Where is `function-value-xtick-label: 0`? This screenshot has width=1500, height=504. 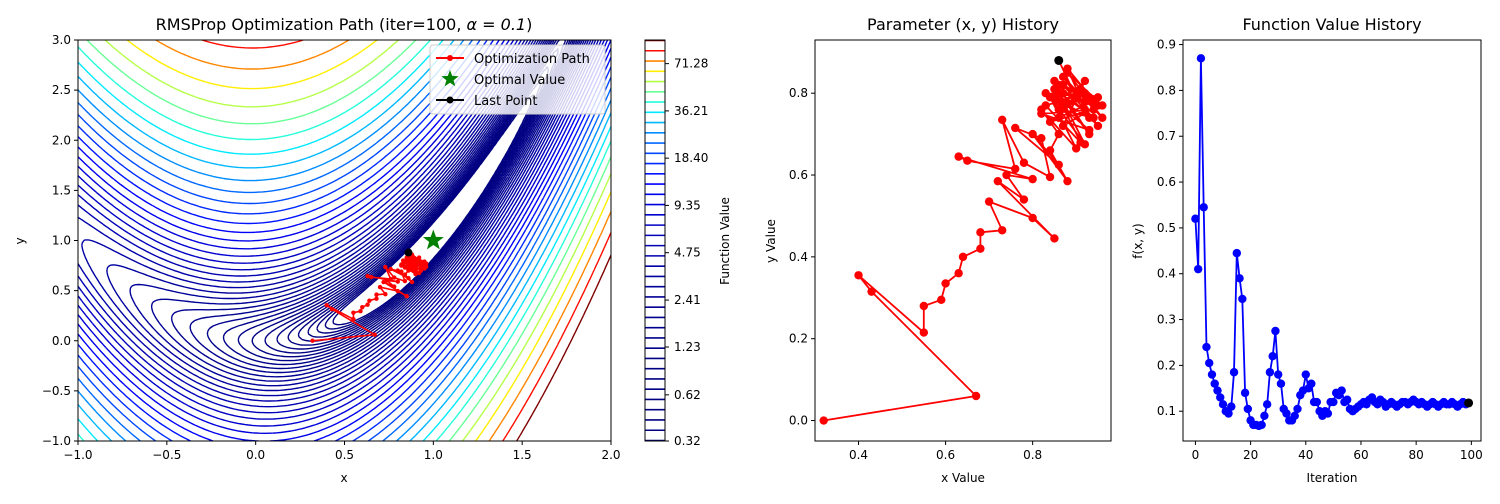 function-value-xtick-label: 0 is located at coordinates (1196, 455).